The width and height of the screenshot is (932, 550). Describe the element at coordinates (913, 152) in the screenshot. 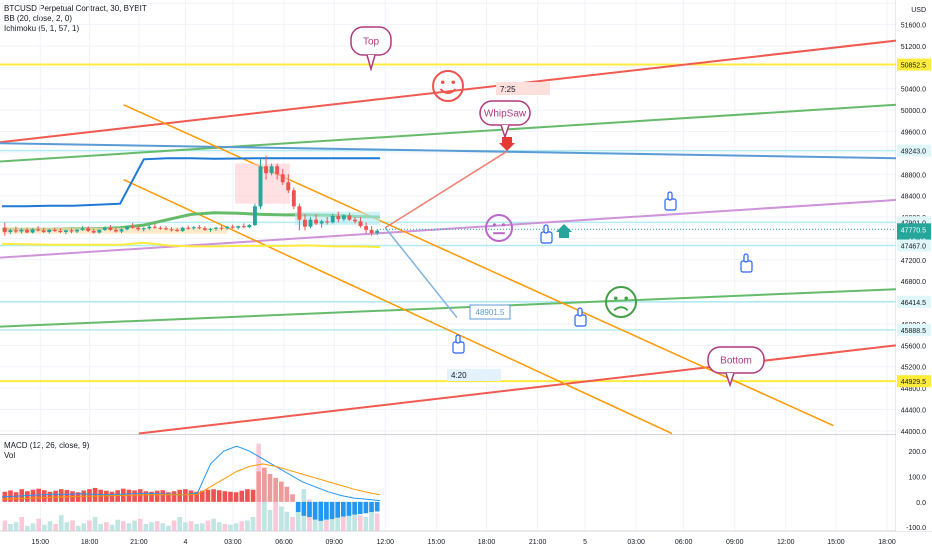

I see `price-label: 49243.0` at that location.